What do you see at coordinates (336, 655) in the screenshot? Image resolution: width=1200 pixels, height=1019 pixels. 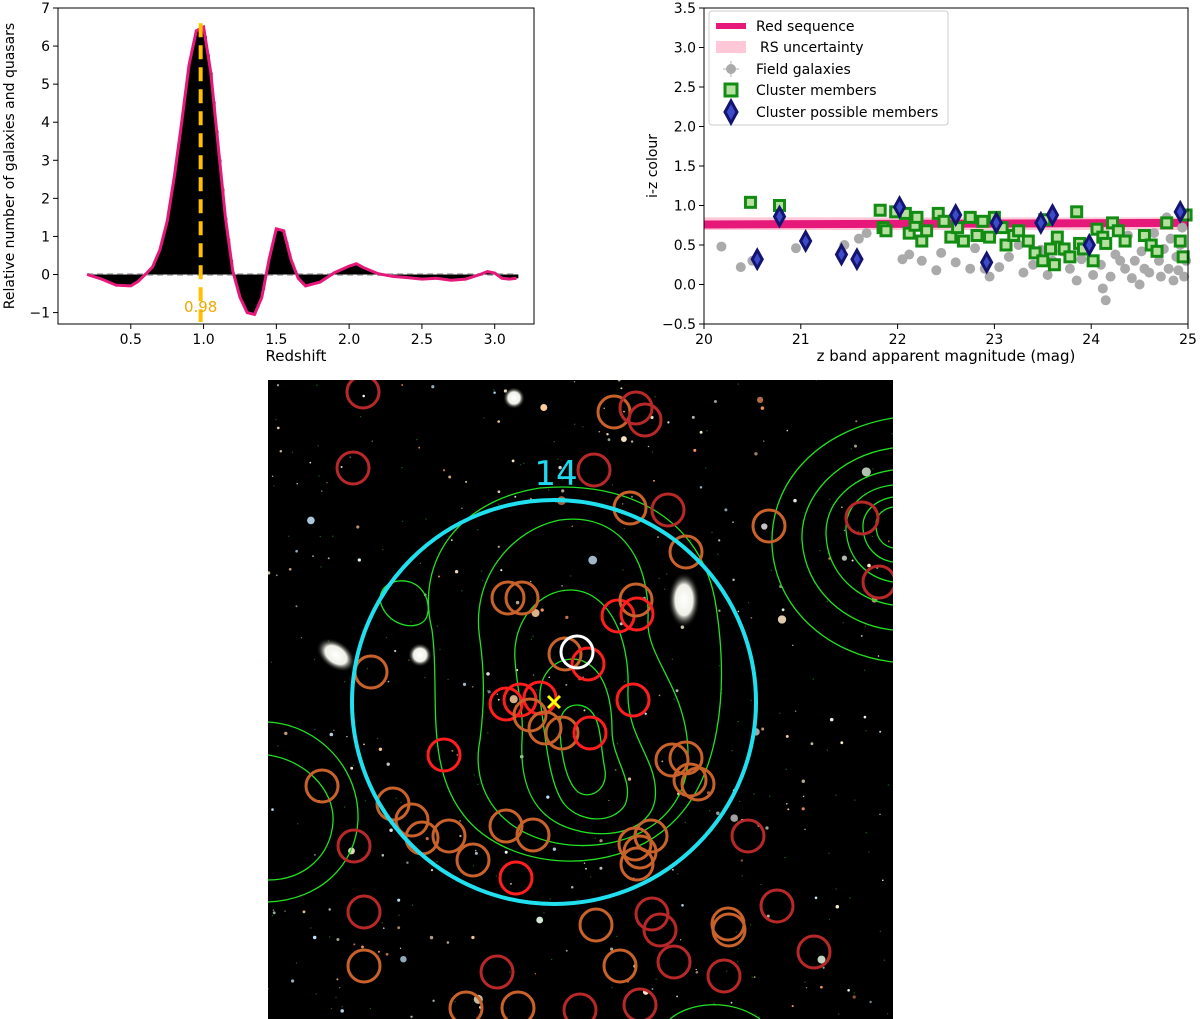 I see `bright-galaxy-left` at bounding box center [336, 655].